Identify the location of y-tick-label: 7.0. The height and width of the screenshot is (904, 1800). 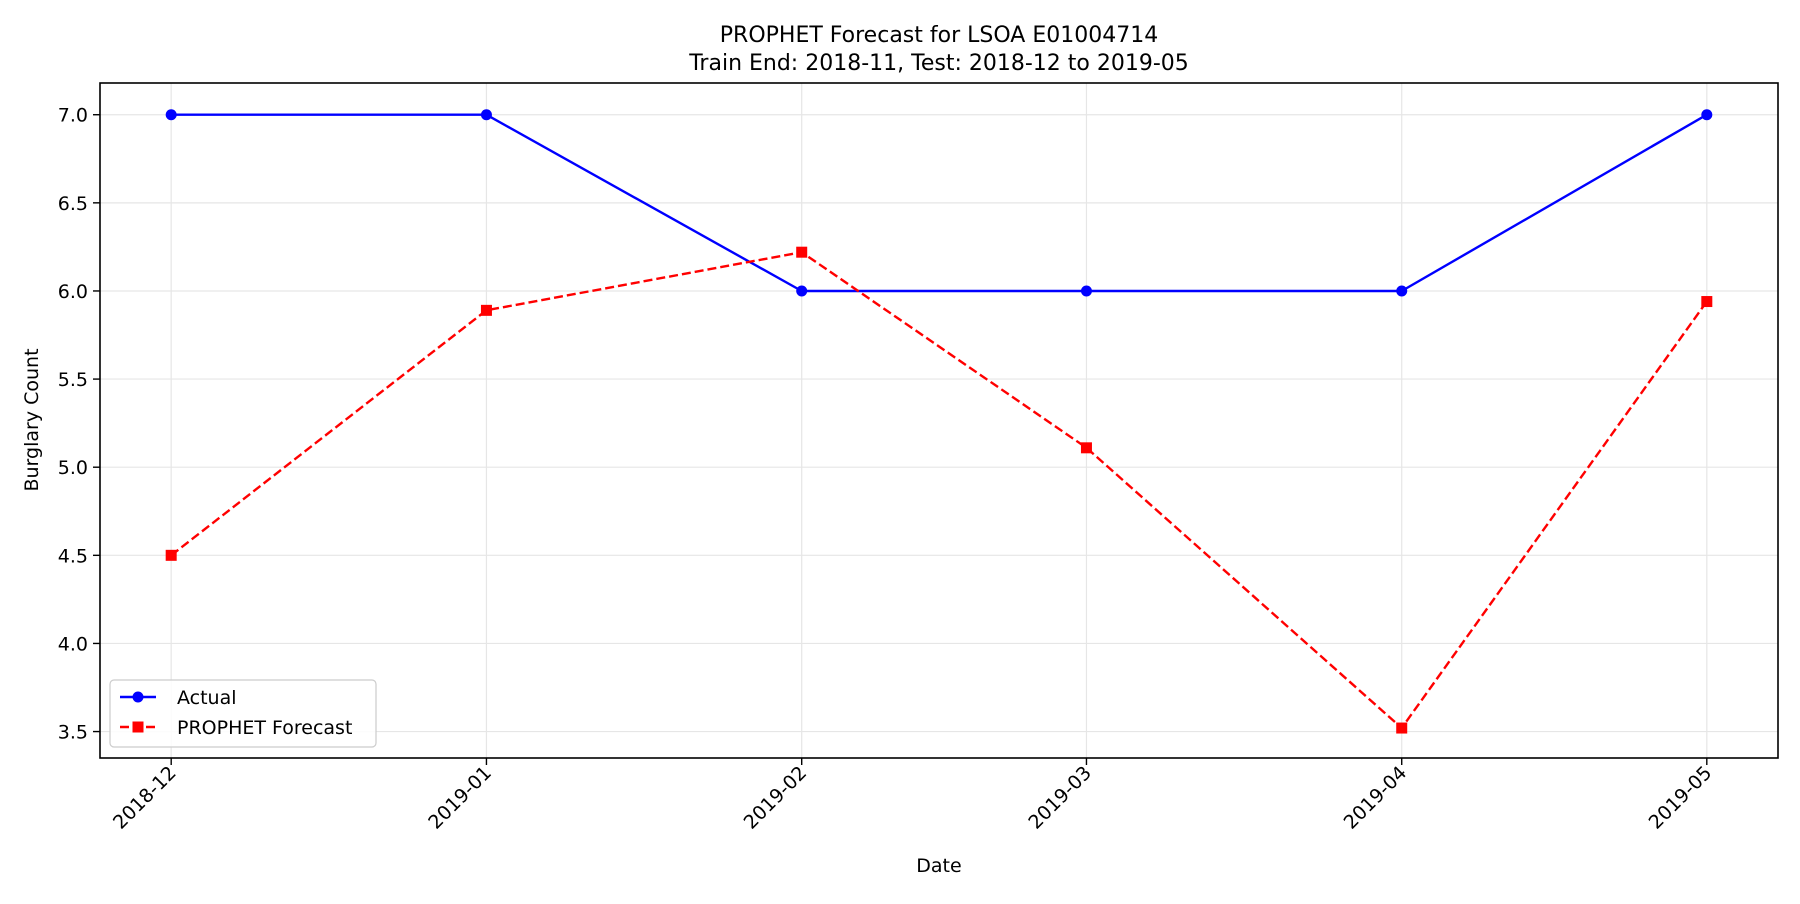
(73, 116).